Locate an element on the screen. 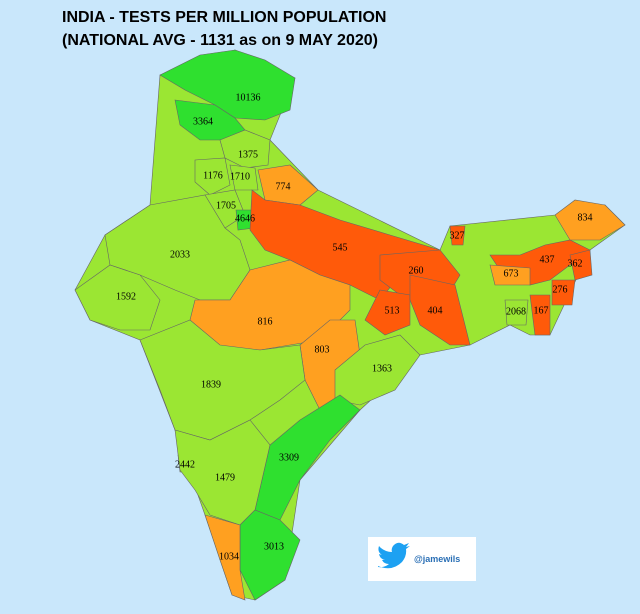 The height and width of the screenshot is (614, 640). region-value: 404 is located at coordinates (435, 310).